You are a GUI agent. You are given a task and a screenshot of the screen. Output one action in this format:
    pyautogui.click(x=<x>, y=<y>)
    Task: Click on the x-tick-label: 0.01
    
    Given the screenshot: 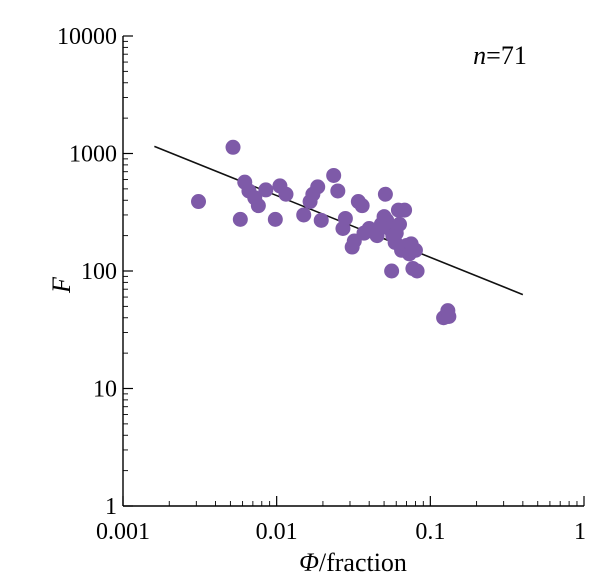 What is the action you would take?
    pyautogui.click(x=277, y=532)
    